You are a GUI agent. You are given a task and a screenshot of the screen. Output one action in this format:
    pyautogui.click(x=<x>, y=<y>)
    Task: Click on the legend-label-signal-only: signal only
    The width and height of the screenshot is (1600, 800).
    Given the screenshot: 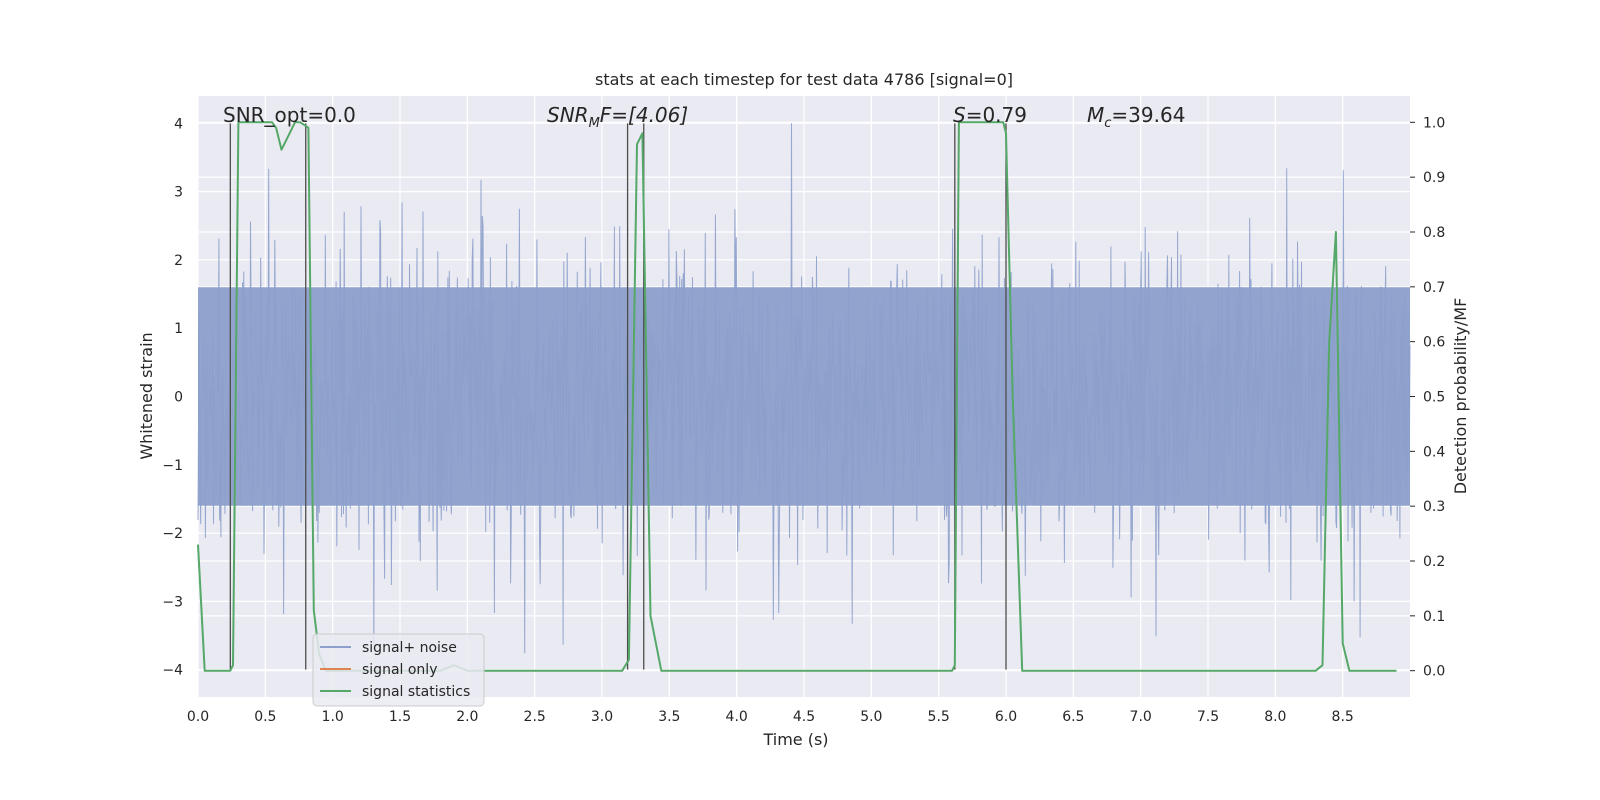 What is the action you would take?
    pyautogui.click(x=399, y=670)
    